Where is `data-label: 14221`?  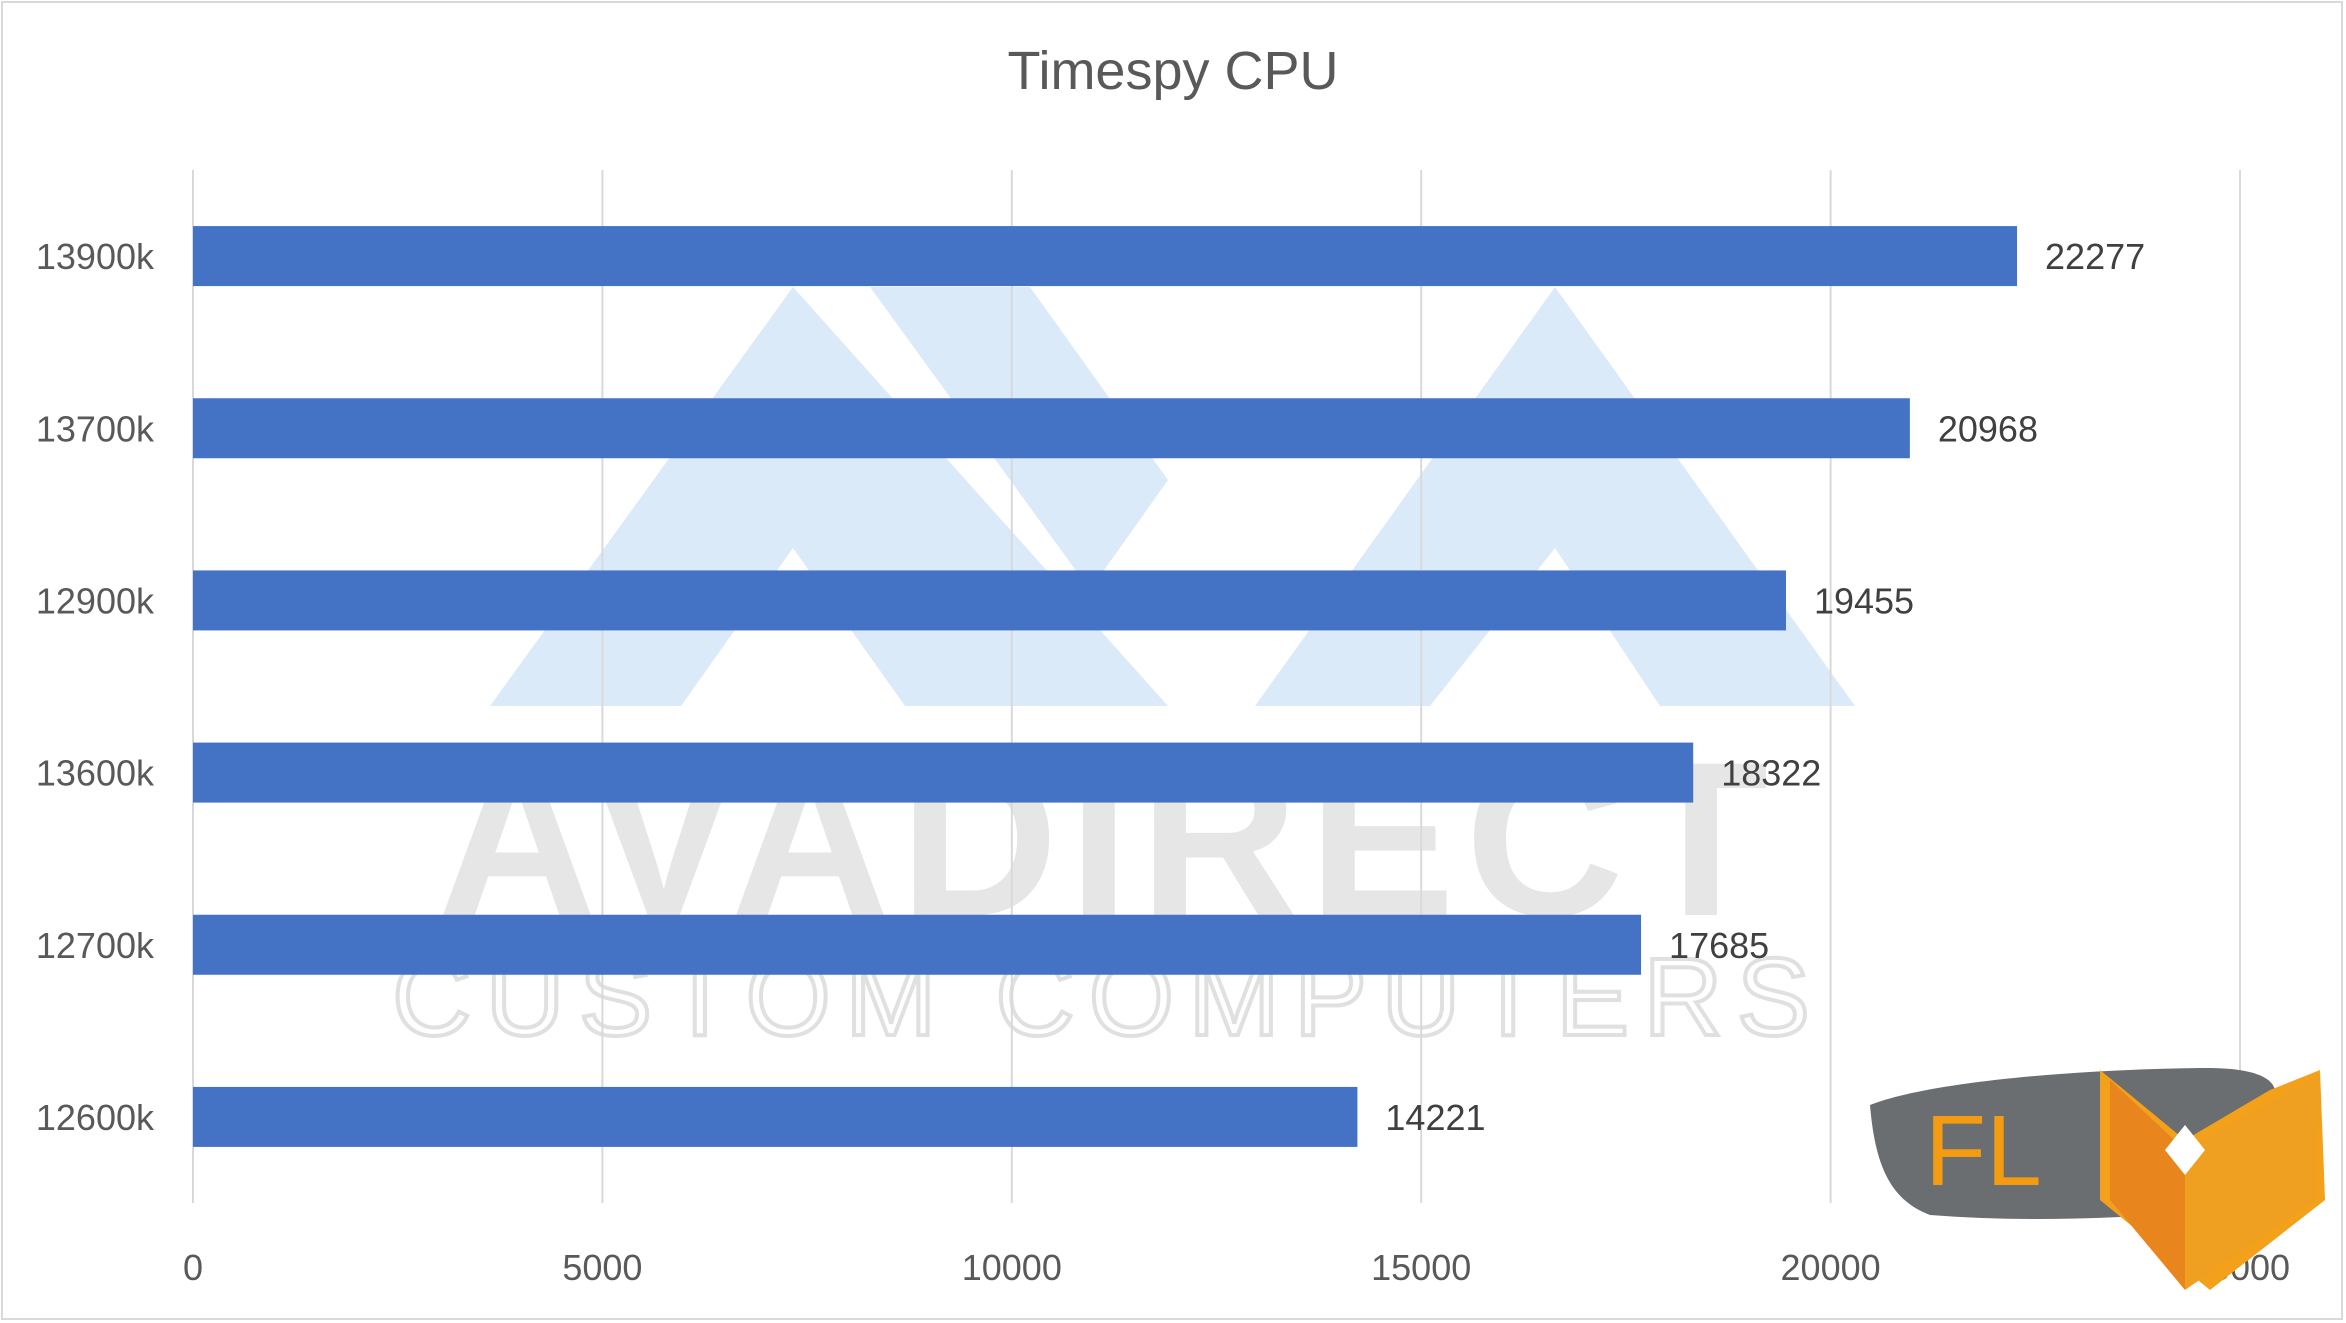 data-label: 14221 is located at coordinates (1435, 1117).